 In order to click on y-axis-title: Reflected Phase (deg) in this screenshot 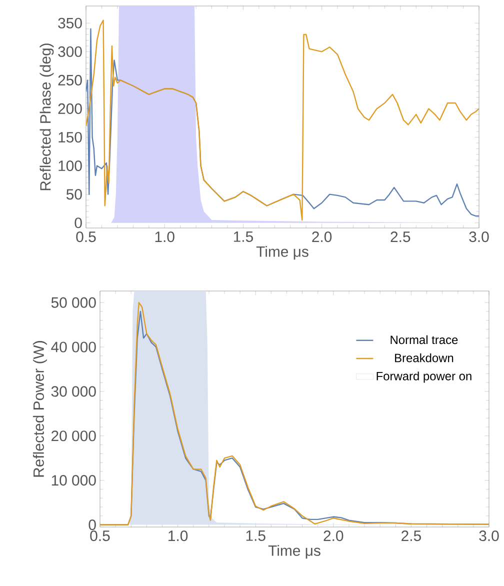, I will do `click(47, 117)`.